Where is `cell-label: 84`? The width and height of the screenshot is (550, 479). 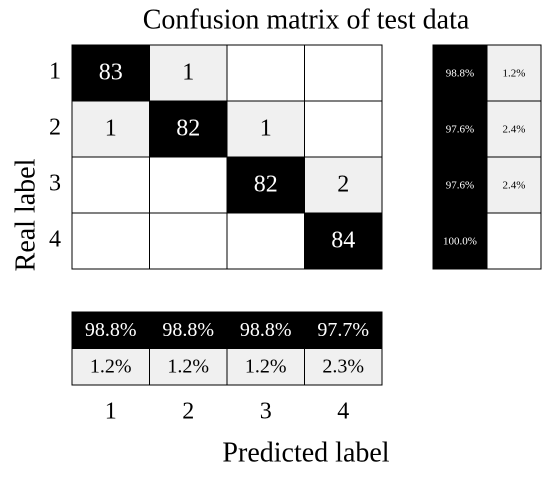
cell-label: 84 is located at coordinates (343, 241).